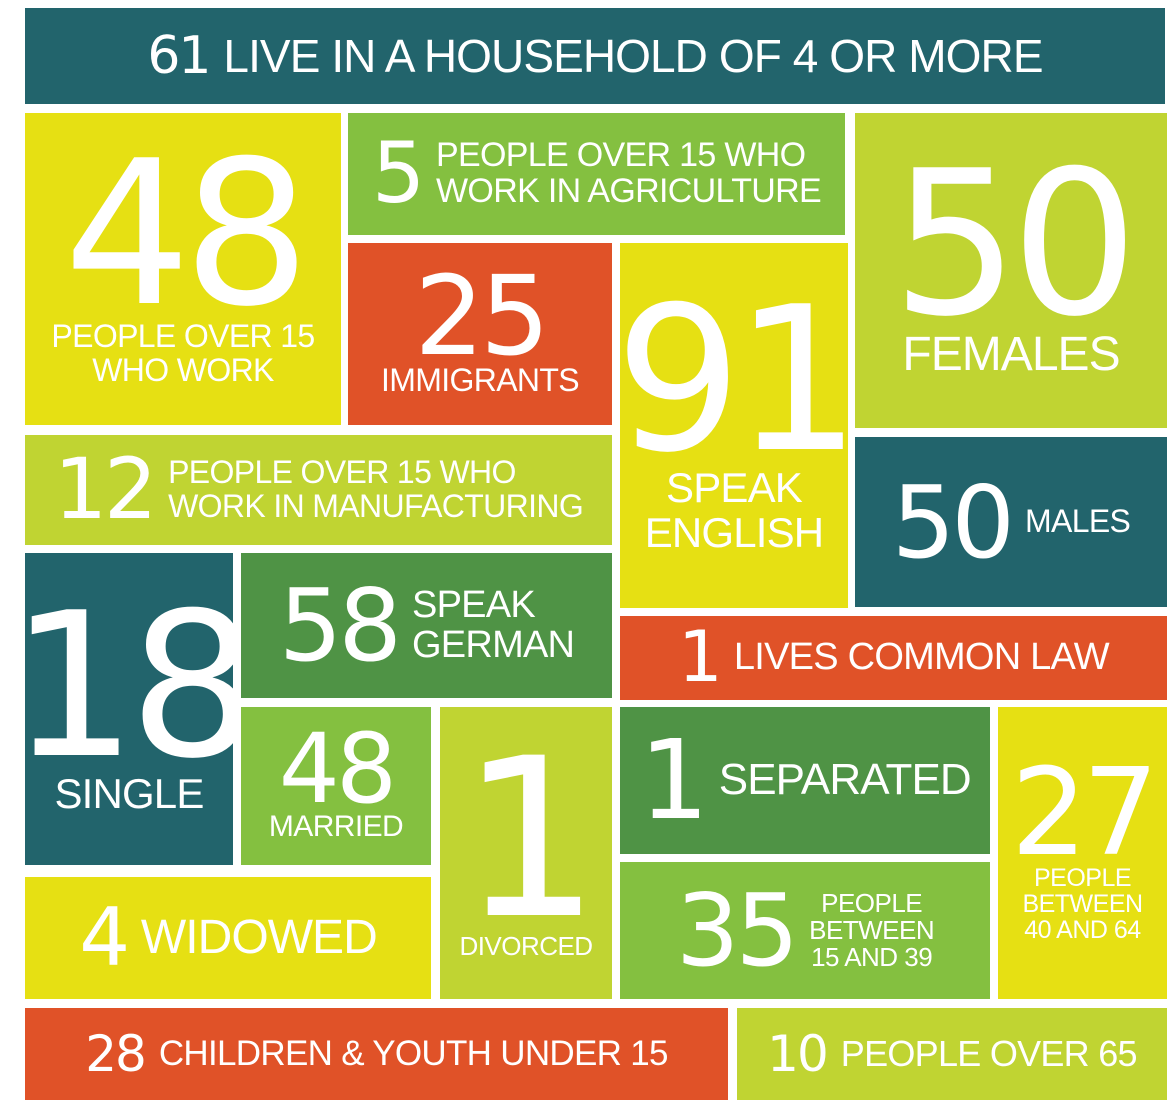  I want to click on stat-tile: 25 IMMIGRANTS, so click(480, 334).